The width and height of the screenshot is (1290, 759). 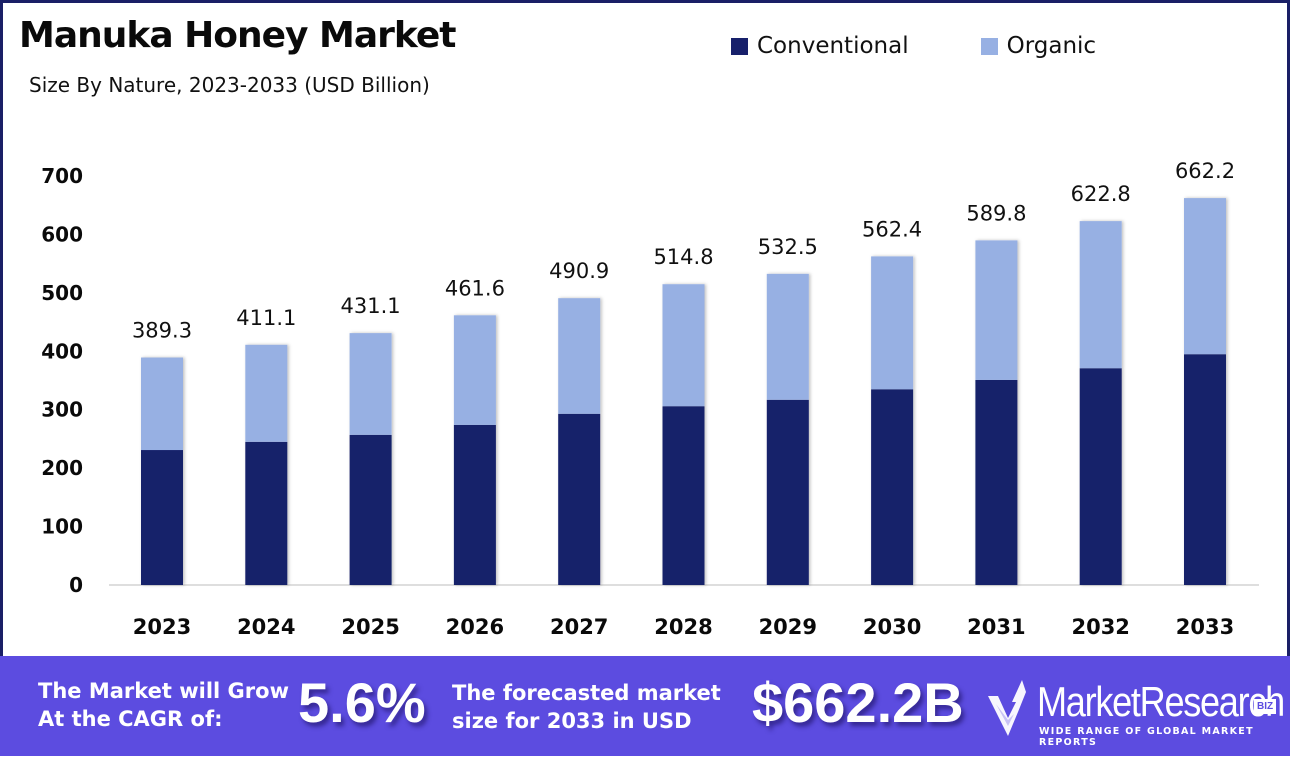 I want to click on bar-conventional-2023, so click(x=162, y=517).